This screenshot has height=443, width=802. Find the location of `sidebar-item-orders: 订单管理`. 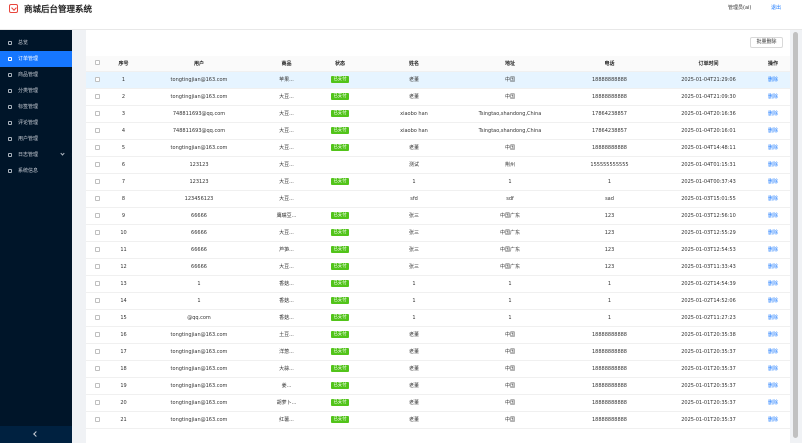

sidebar-item-orders: 订单管理 is located at coordinates (36, 59).